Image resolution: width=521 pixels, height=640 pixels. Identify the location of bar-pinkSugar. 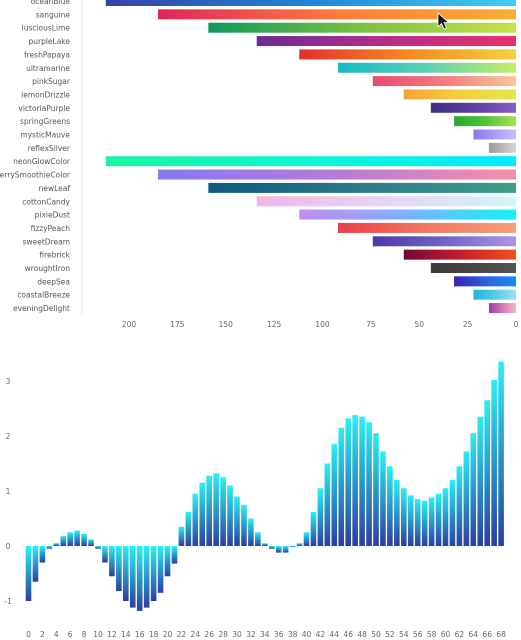
(444, 81).